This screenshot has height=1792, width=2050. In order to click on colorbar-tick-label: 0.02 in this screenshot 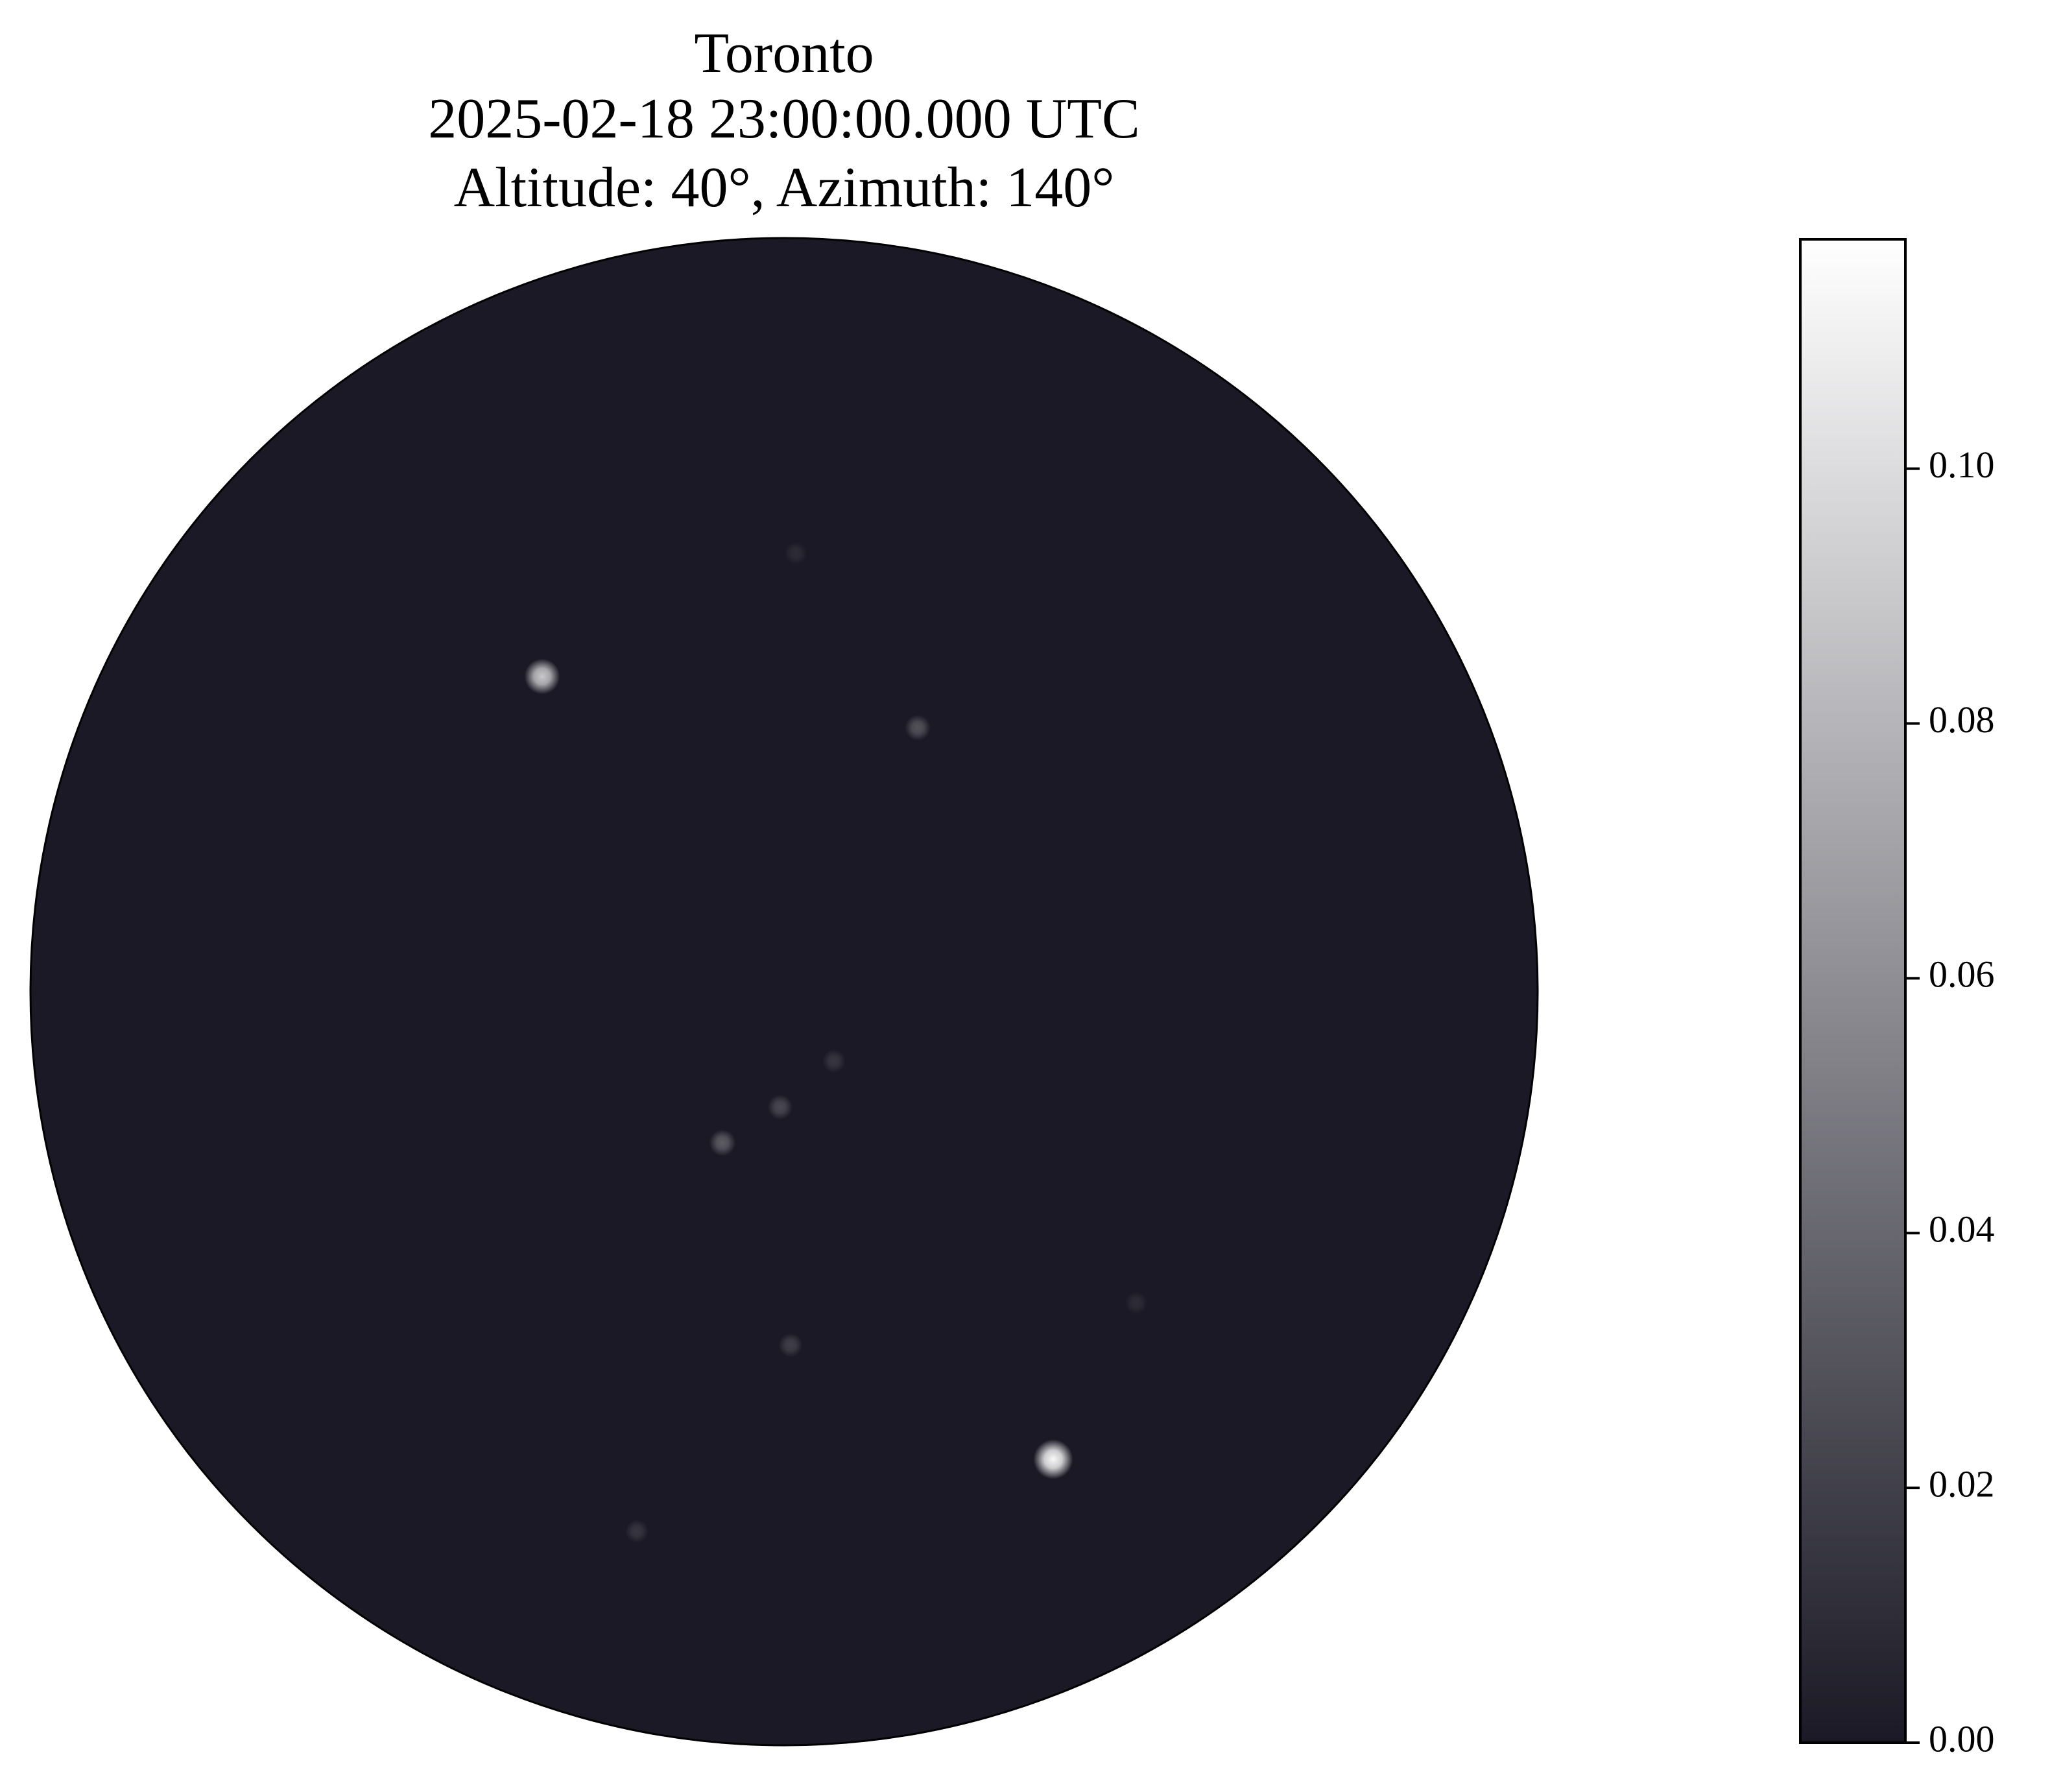, I will do `click(1962, 1484)`.